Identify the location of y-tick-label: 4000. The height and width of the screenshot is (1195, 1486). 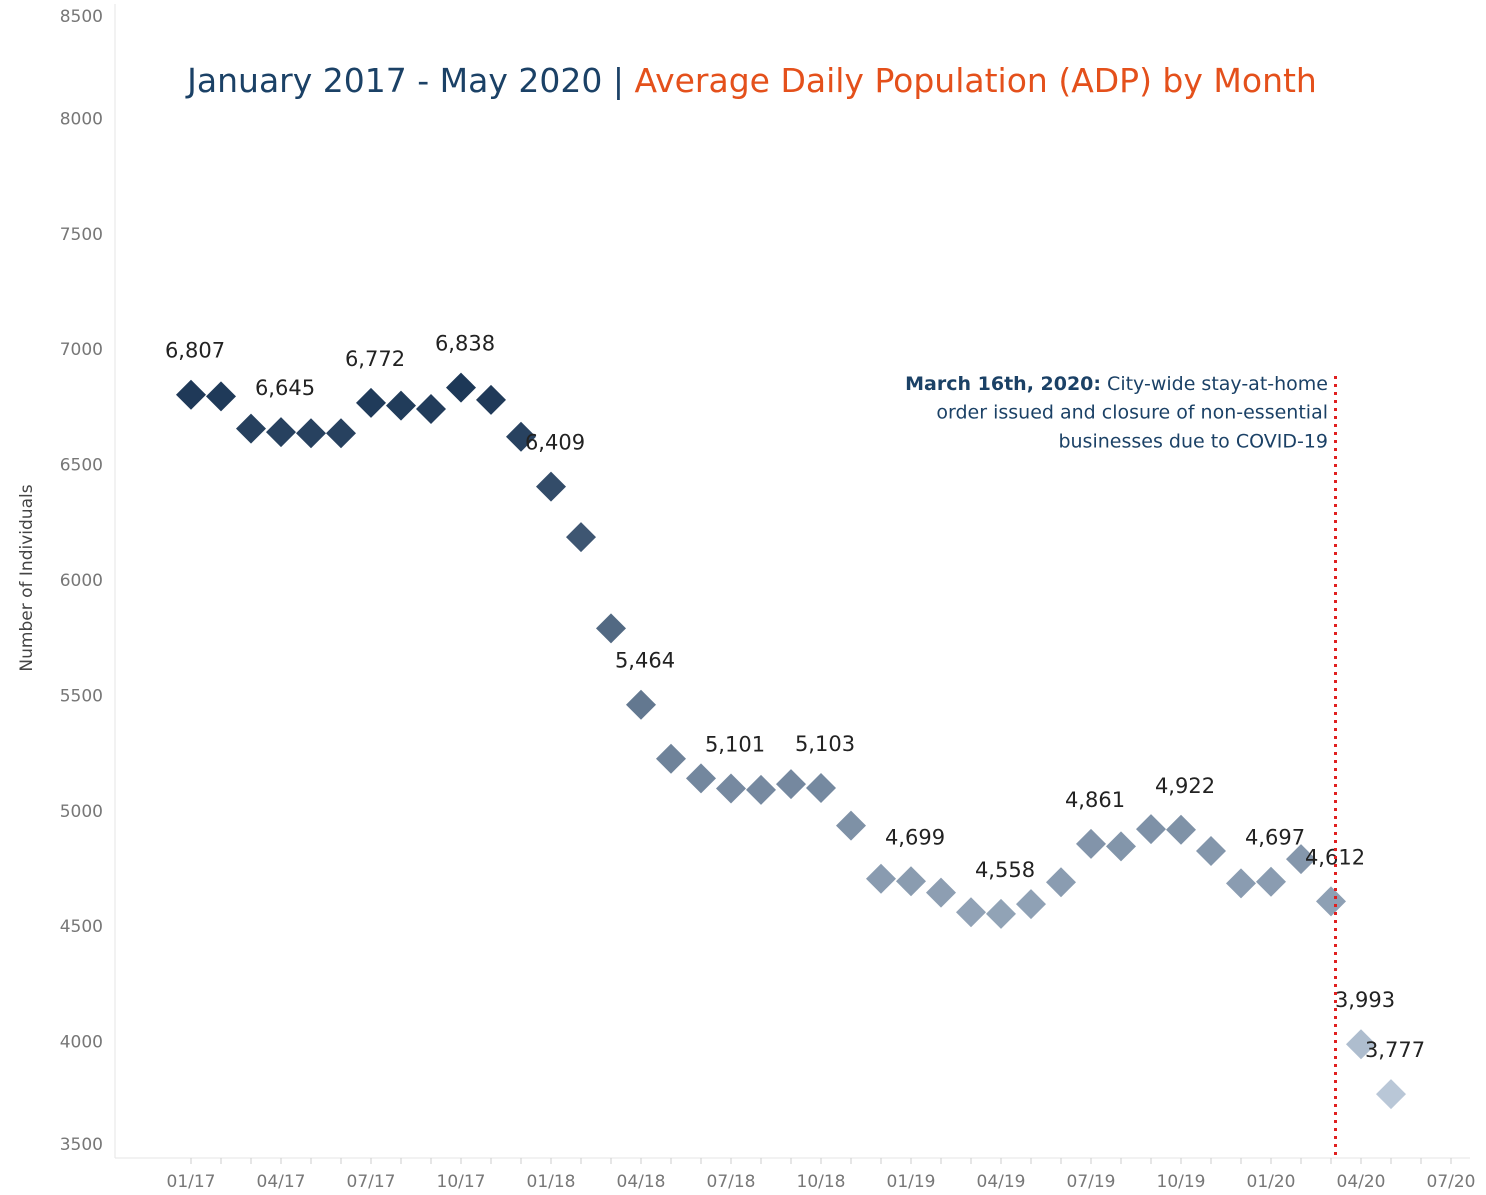
(81, 1043).